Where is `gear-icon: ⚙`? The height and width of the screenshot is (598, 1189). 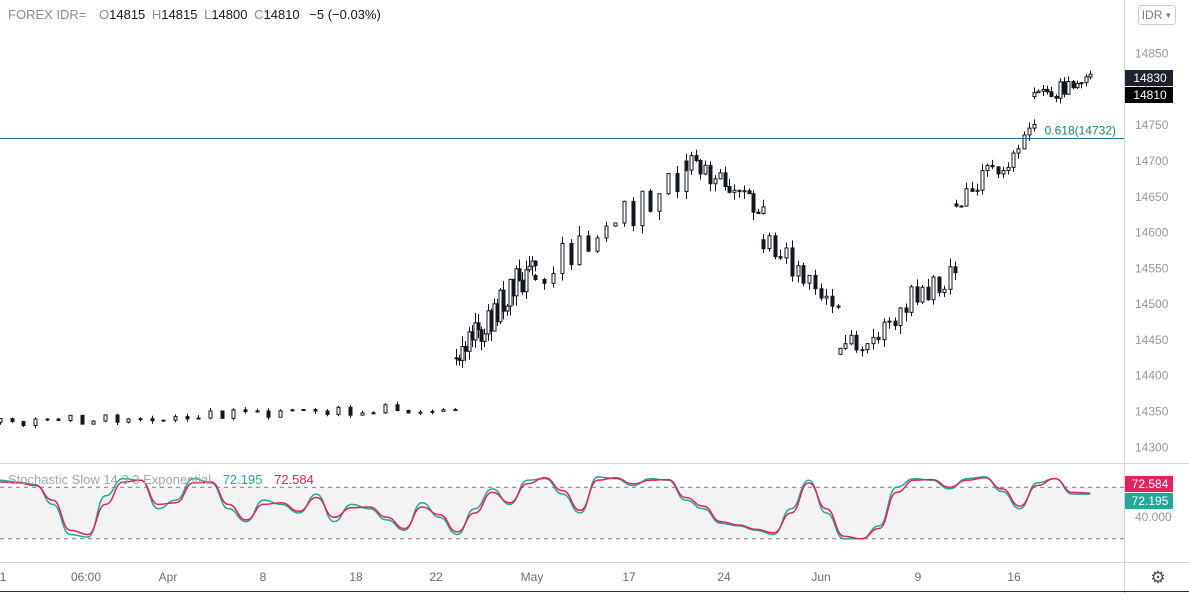 gear-icon: ⚙ is located at coordinates (1158, 577).